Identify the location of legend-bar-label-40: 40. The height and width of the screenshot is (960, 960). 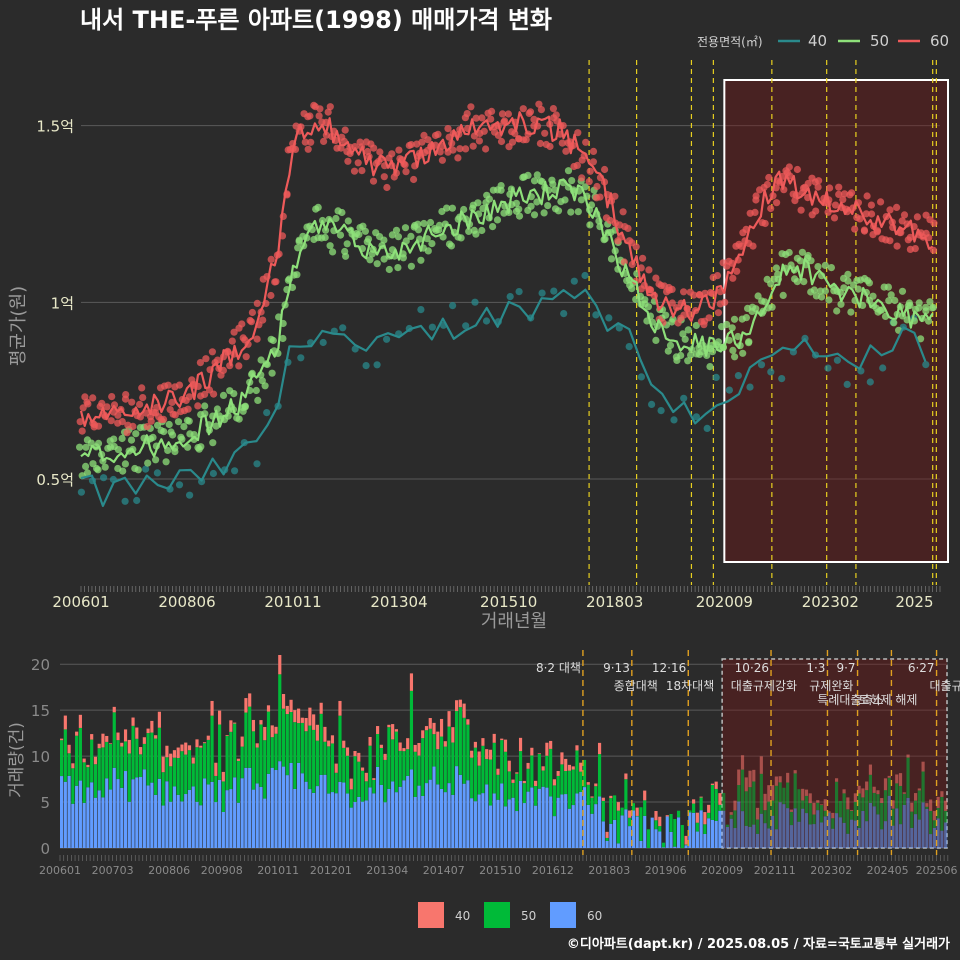
(462, 916).